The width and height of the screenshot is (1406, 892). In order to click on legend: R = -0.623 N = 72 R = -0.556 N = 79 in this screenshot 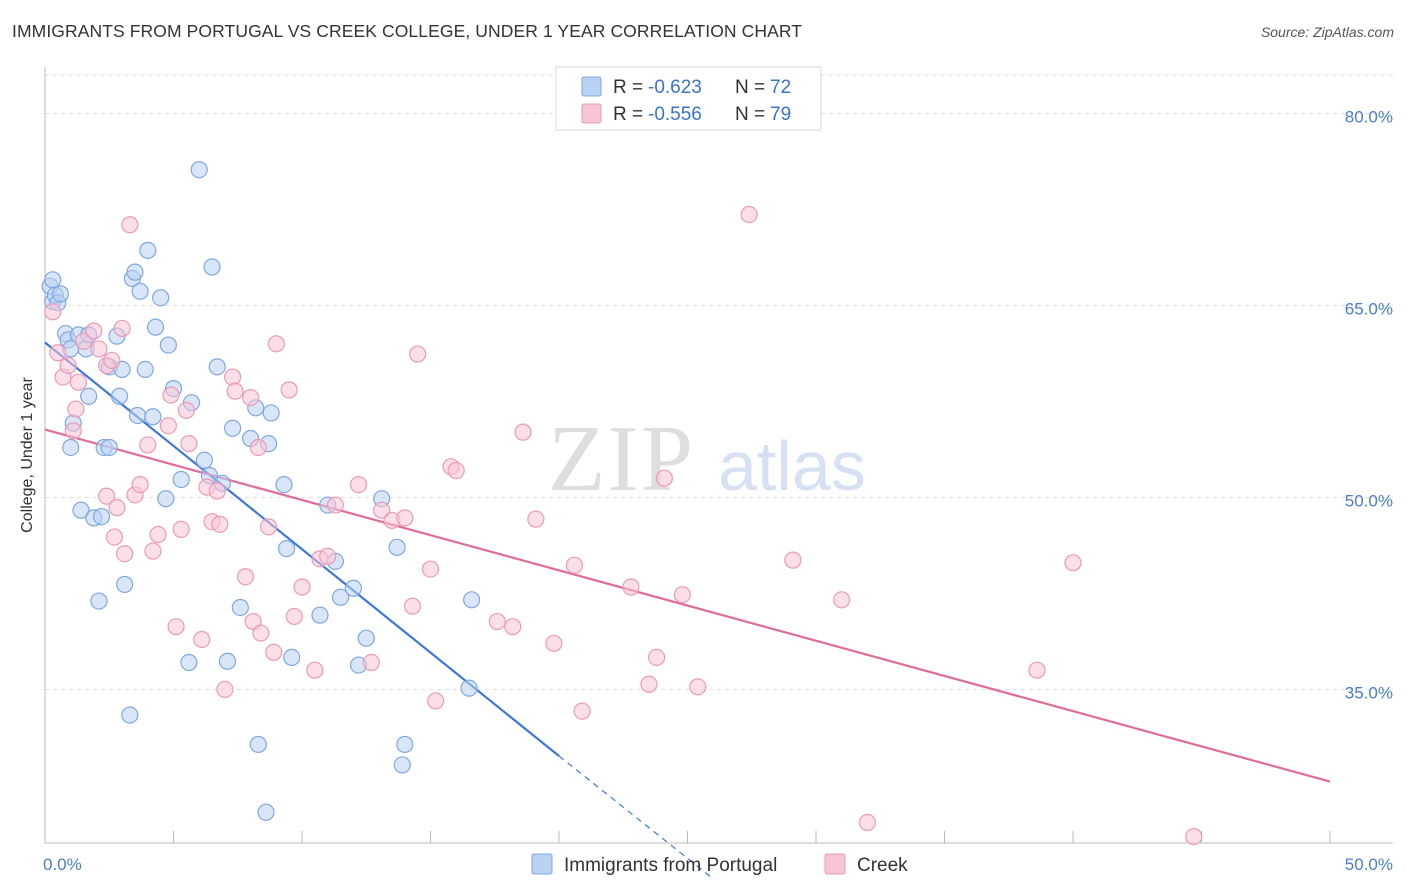, I will do `click(688, 98)`.